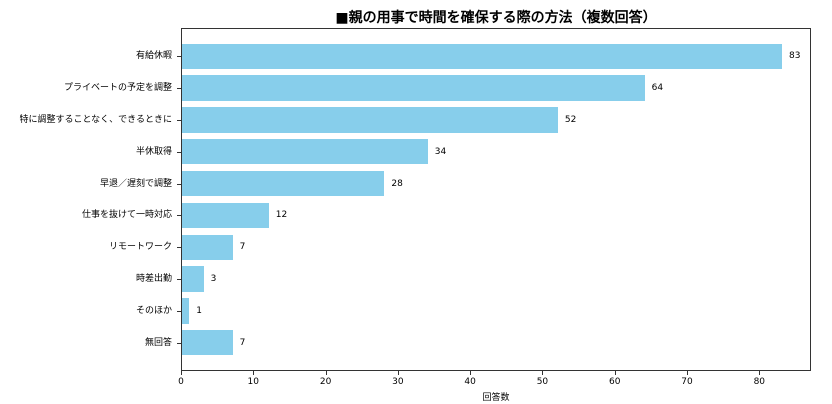  What do you see at coordinates (199, 310) in the screenshot?
I see `bar-value-label: 1` at bounding box center [199, 310].